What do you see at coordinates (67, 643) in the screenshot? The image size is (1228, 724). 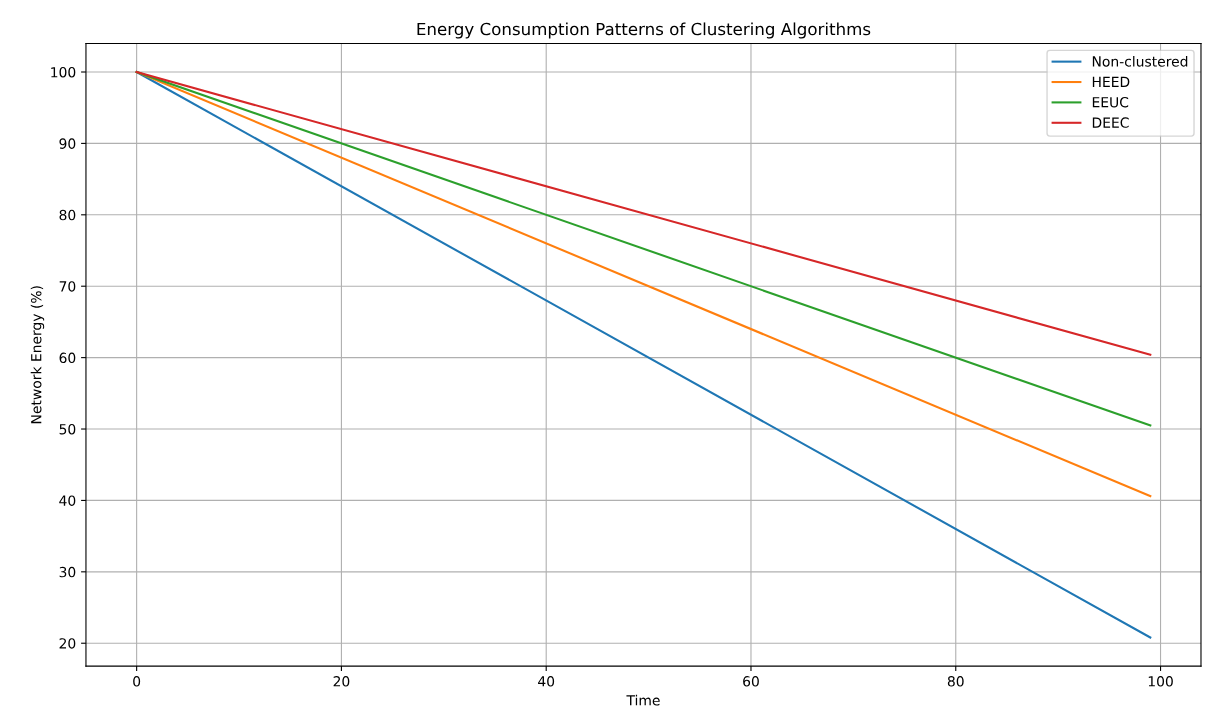 I see `y-tick-label: 20` at bounding box center [67, 643].